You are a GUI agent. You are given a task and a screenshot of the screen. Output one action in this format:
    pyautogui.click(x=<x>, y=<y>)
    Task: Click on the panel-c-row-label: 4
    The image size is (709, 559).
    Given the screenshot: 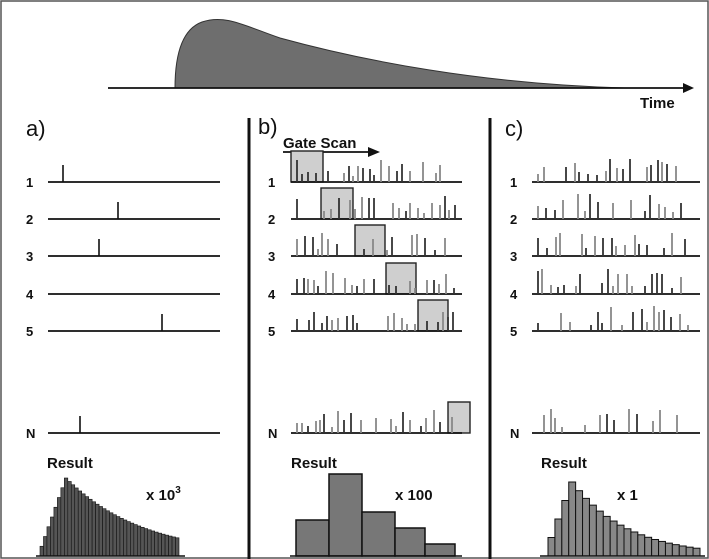 What is the action you would take?
    pyautogui.click(x=514, y=294)
    